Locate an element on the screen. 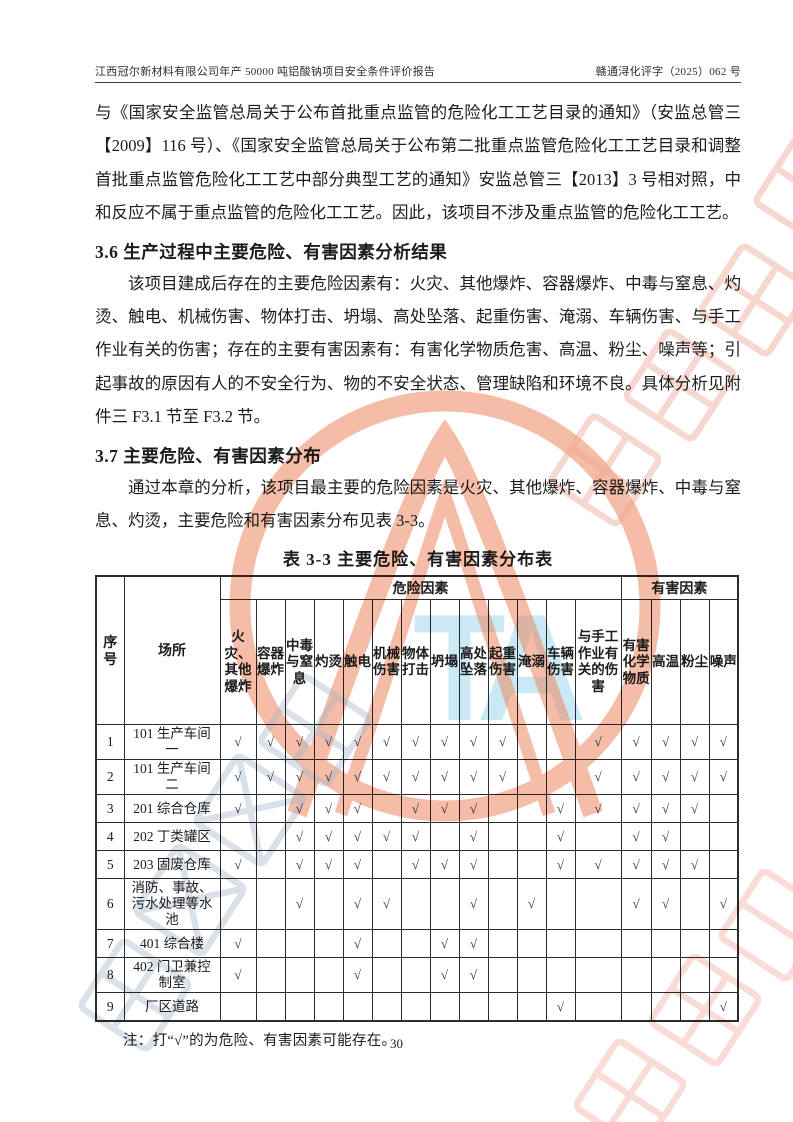  table-row: 8 402 门卫兼控制室 √ √ √ √ is located at coordinates (417, 975).